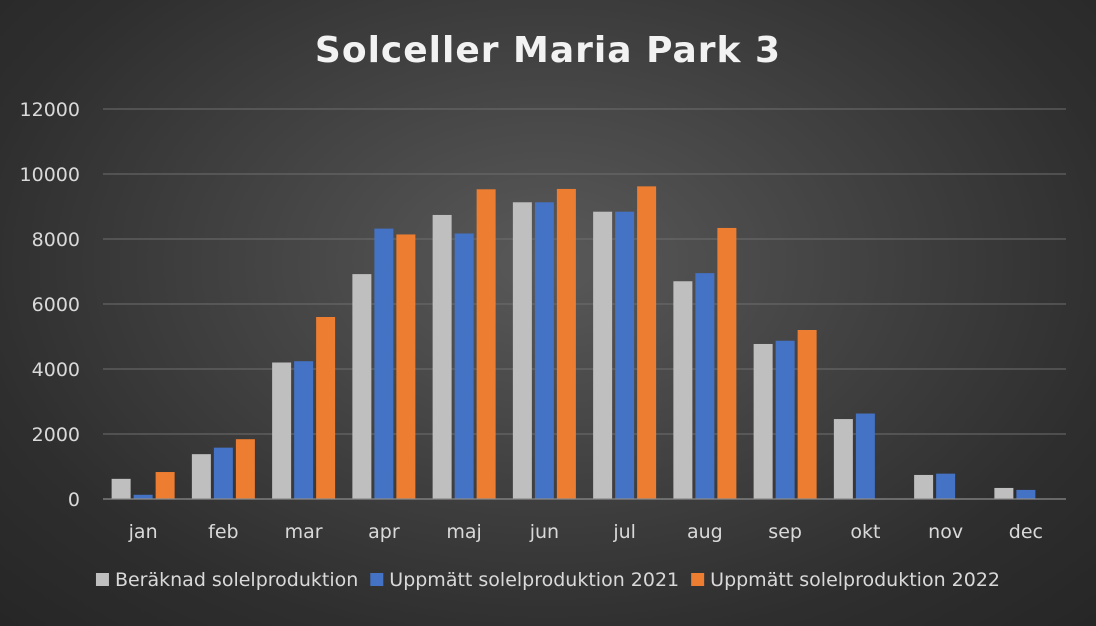  Describe the element at coordinates (223, 532) in the screenshot. I see `x-tick-label-feb: feb` at that location.